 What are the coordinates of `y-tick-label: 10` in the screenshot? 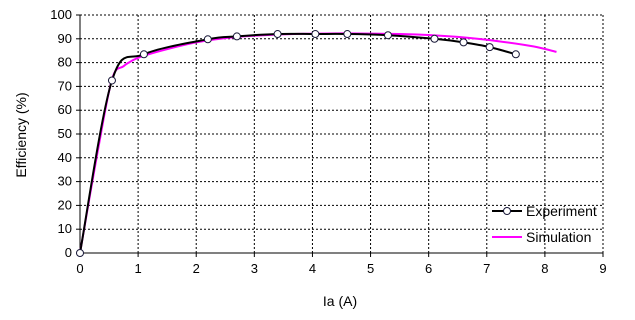 It's located at (65, 228).